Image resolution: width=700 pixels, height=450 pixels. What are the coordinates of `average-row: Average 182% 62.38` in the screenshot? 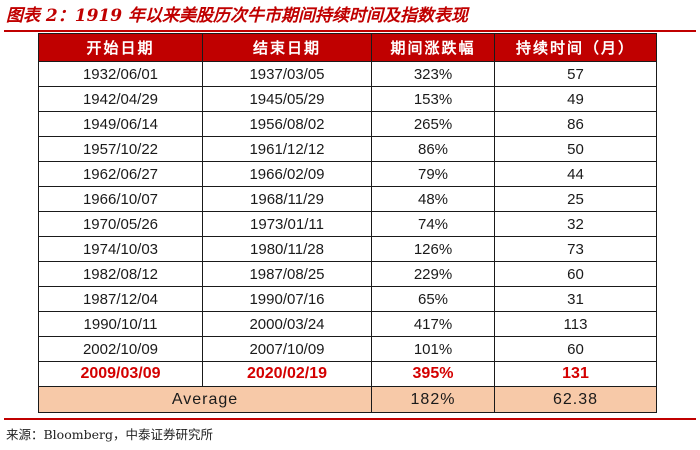 It's located at (347, 399).